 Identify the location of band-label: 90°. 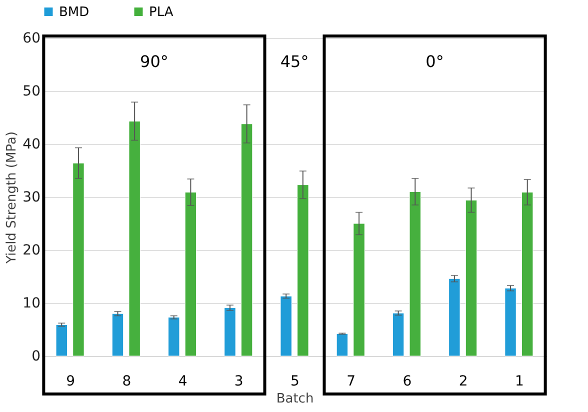
(154, 61).